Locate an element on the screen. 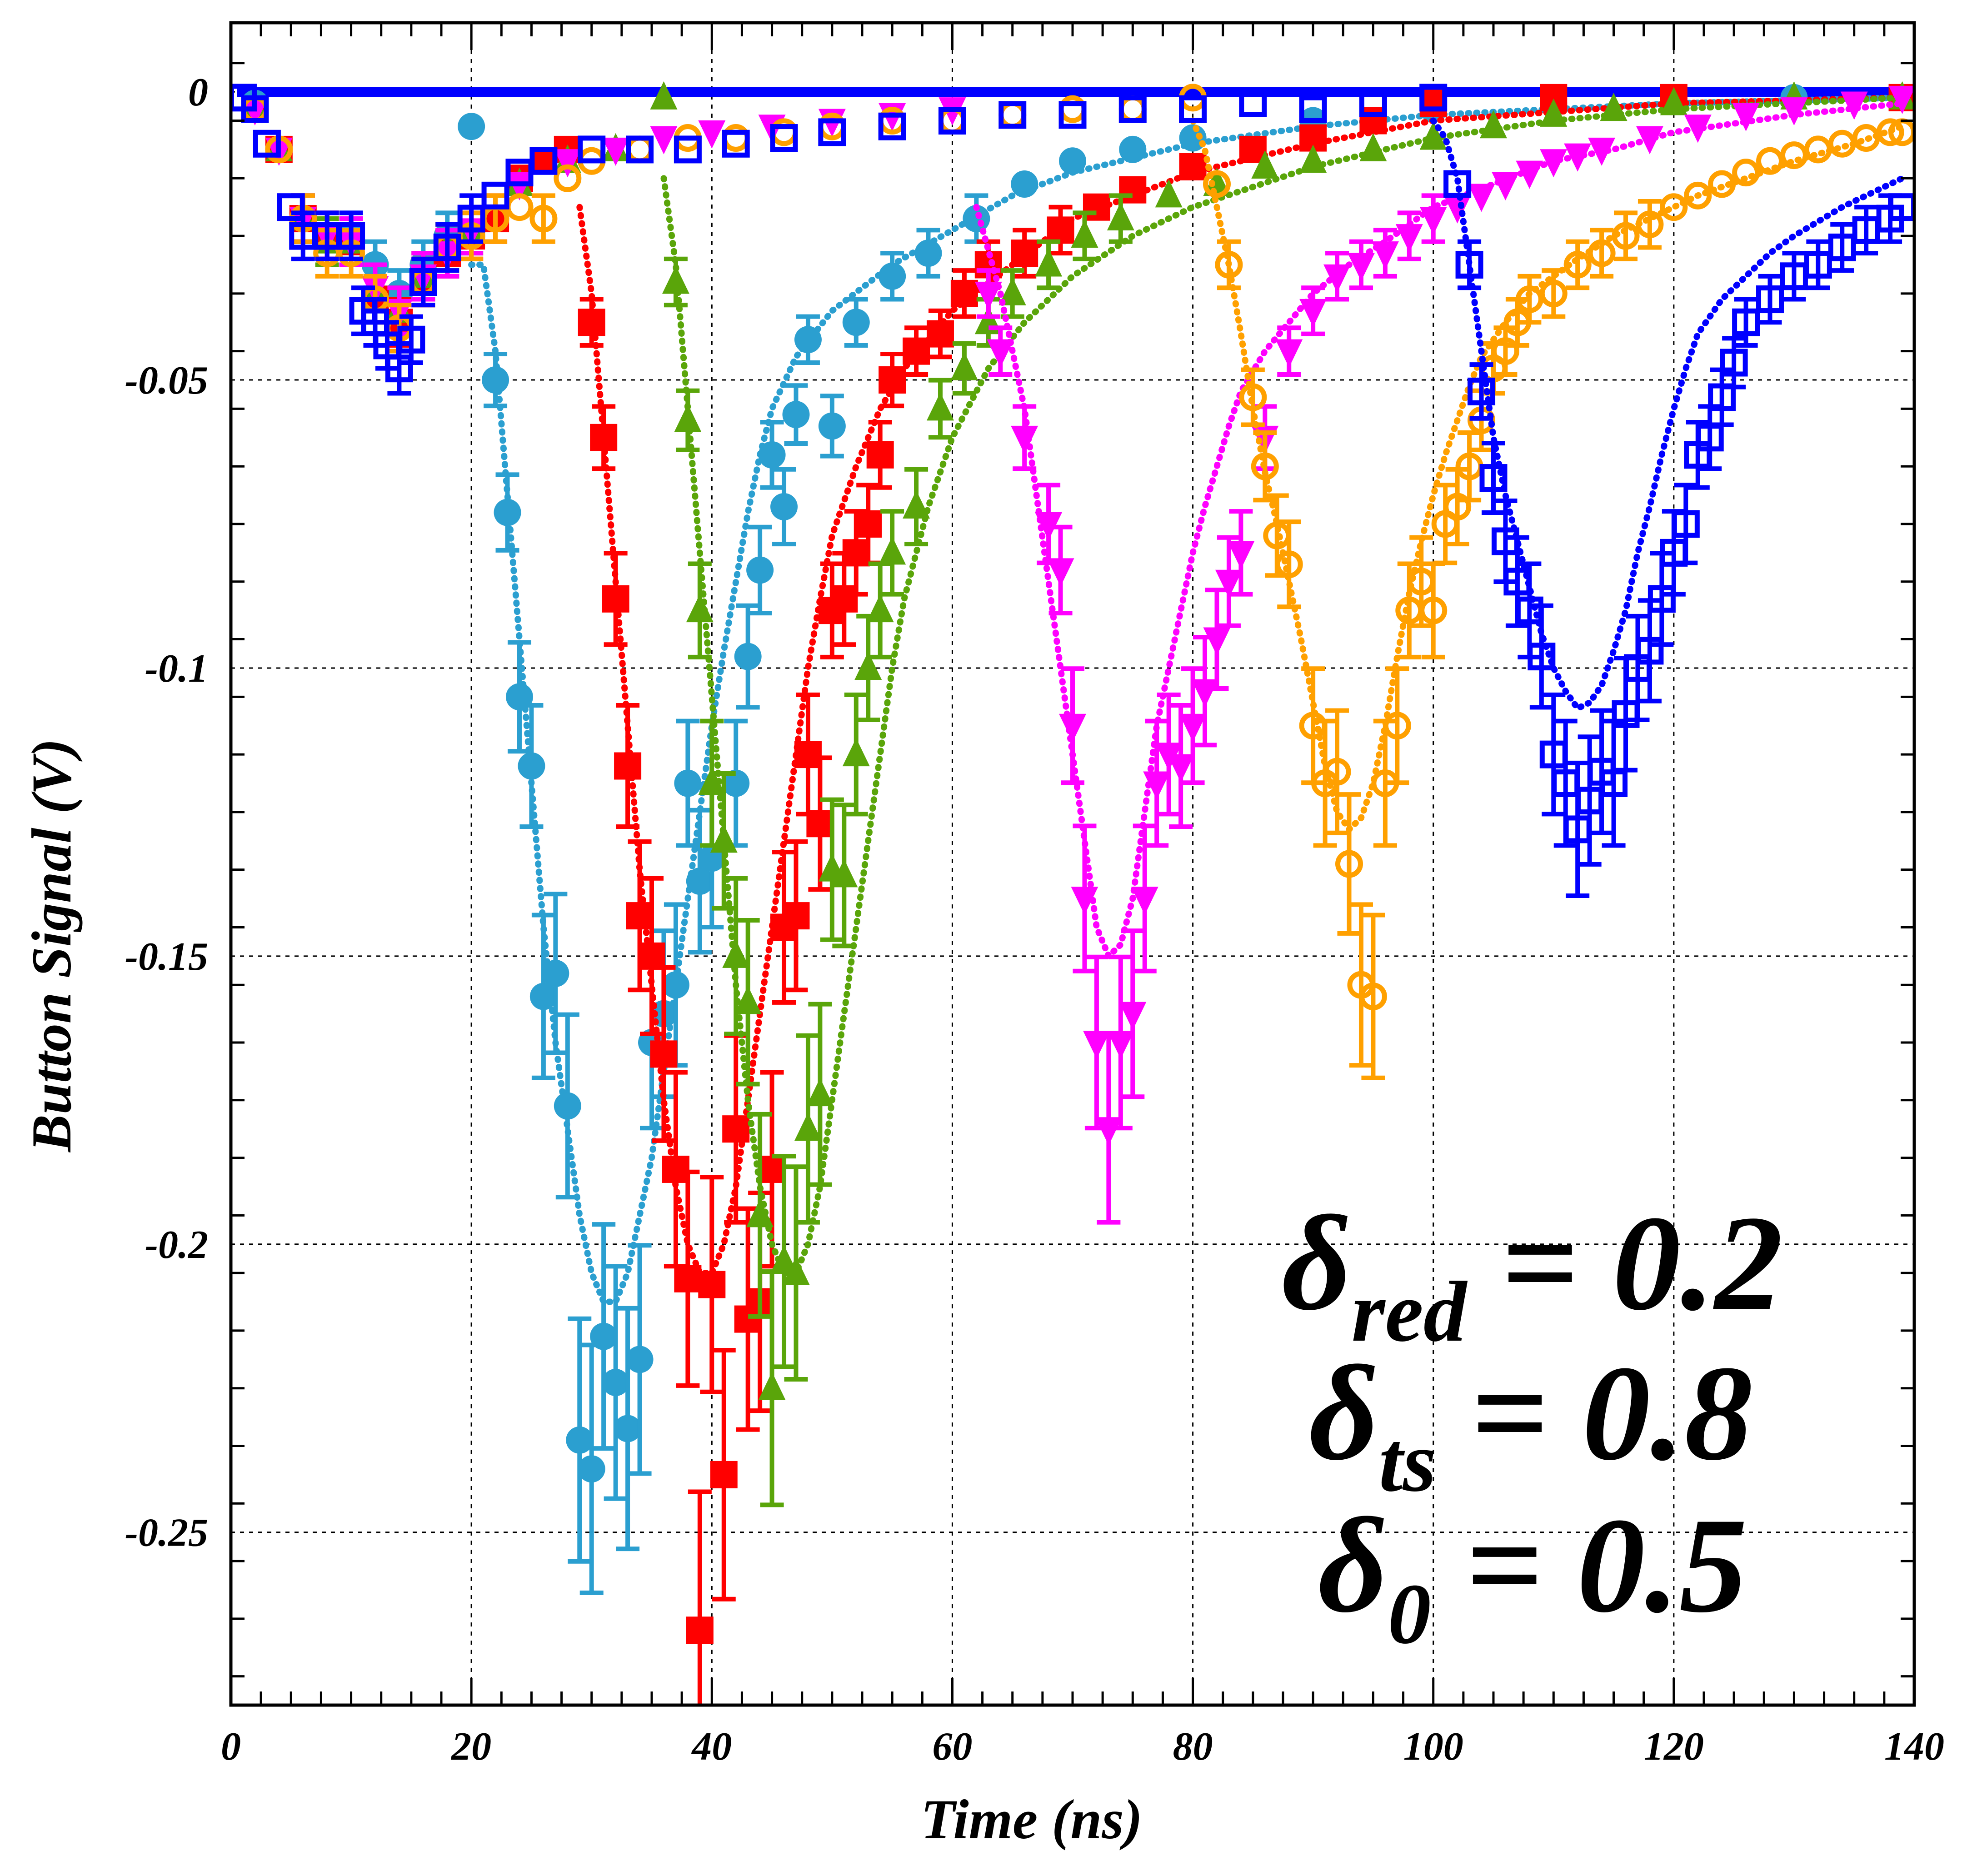  x-tick-label: 100 is located at coordinates (1433, 1747).